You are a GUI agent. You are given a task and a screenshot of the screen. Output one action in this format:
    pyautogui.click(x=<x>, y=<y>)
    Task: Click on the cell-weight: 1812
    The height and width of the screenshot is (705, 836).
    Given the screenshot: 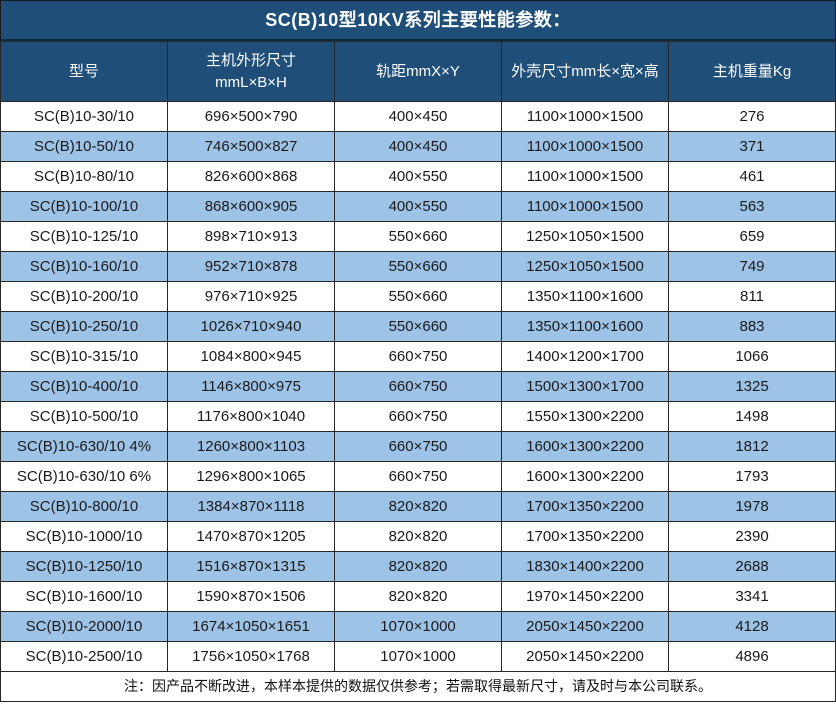 What is the action you would take?
    pyautogui.click(x=752, y=446)
    